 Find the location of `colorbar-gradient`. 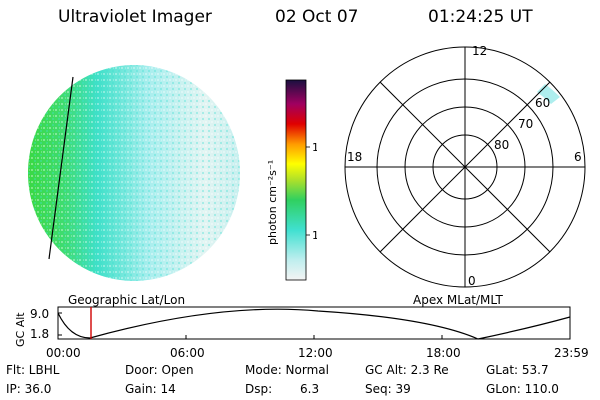

colorbar-gradient is located at coordinates (296, 180).